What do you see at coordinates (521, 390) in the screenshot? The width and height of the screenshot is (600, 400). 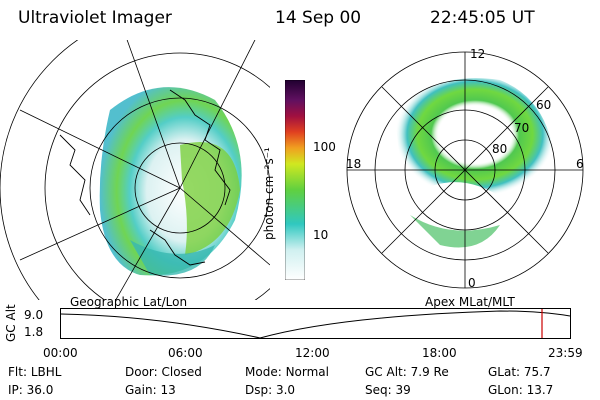 I see `info-glon: GLon: 13.7` at bounding box center [521, 390].